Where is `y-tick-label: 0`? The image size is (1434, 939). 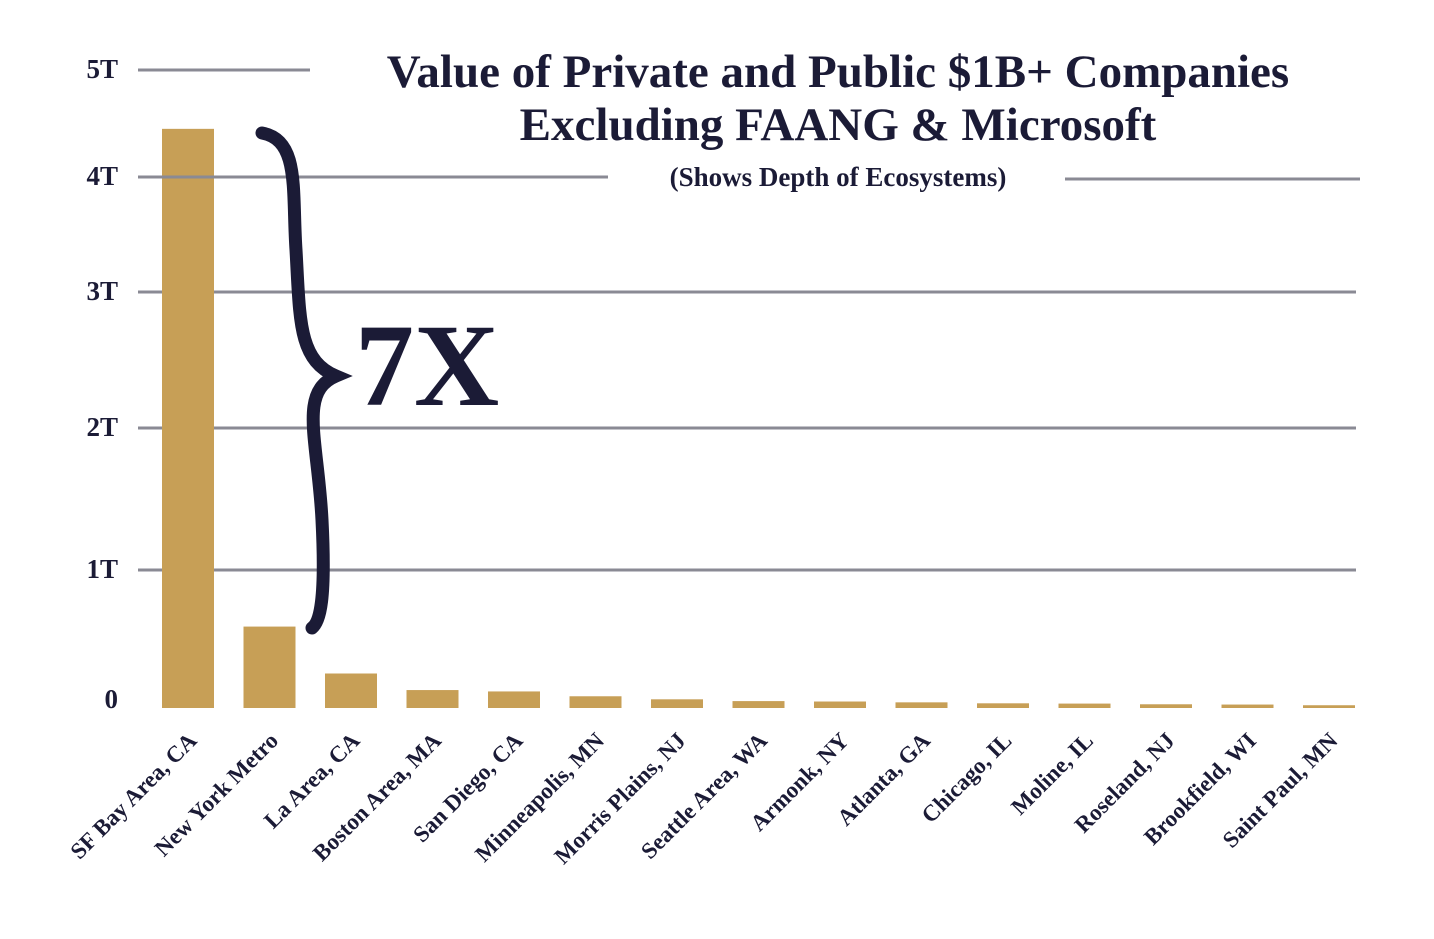
y-tick-label: 0 is located at coordinates (112, 699).